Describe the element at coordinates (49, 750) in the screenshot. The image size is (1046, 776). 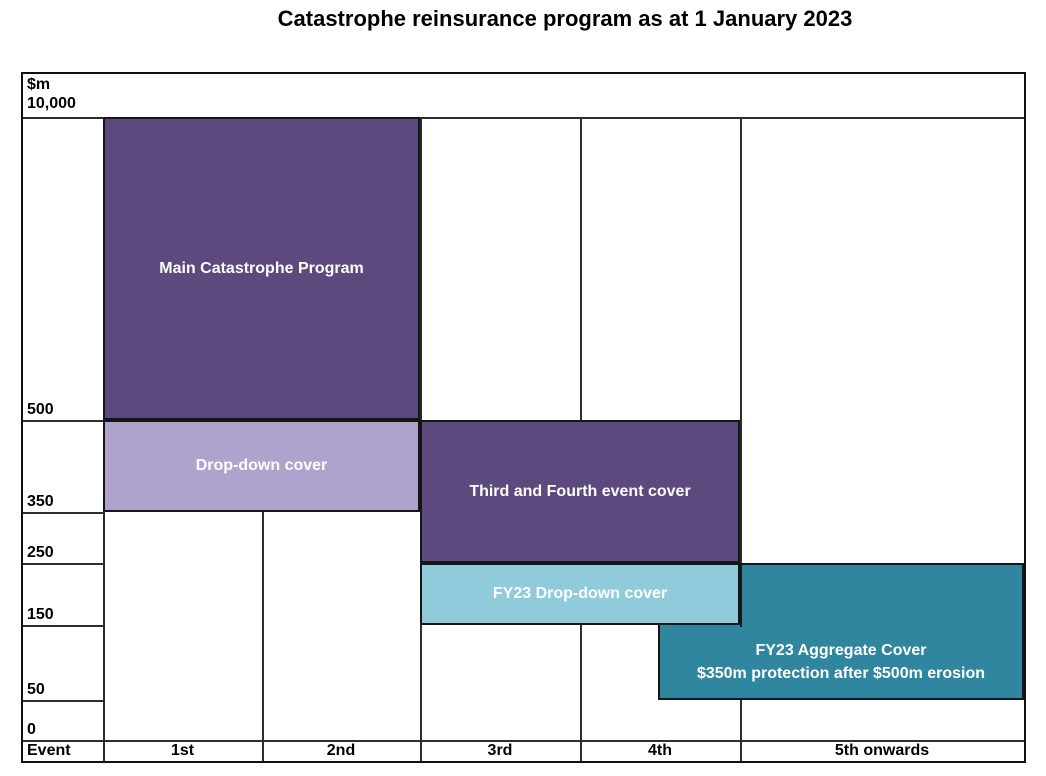
I see `x-axis-title: Event` at that location.